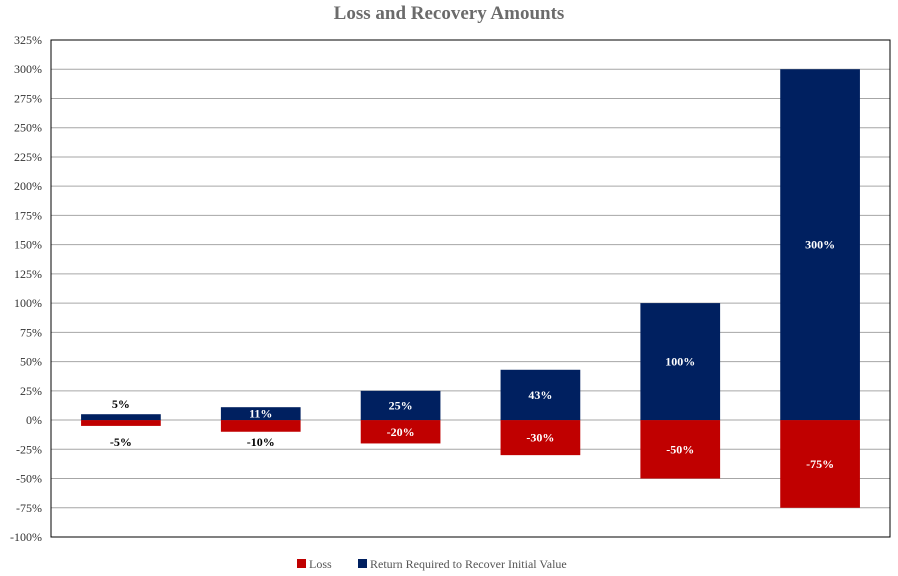  I want to click on legend-label-loss: Loss, so click(320, 564).